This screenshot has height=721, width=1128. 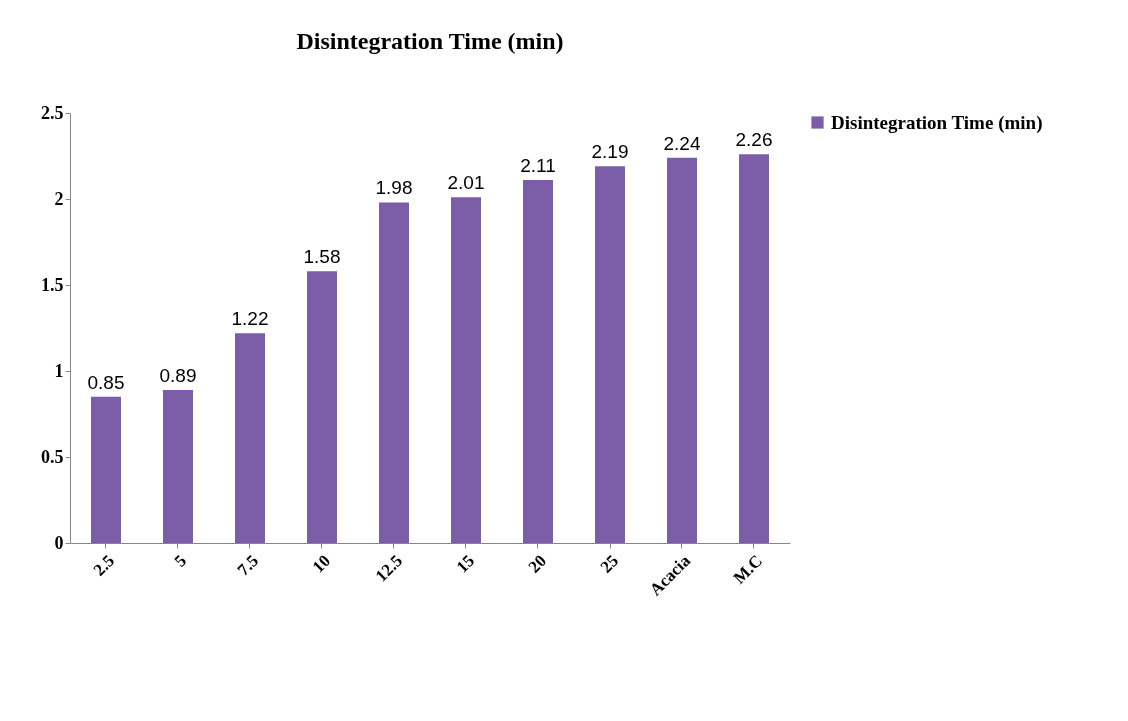 What do you see at coordinates (104, 565) in the screenshot?
I see `x-tick-label: 2.5` at bounding box center [104, 565].